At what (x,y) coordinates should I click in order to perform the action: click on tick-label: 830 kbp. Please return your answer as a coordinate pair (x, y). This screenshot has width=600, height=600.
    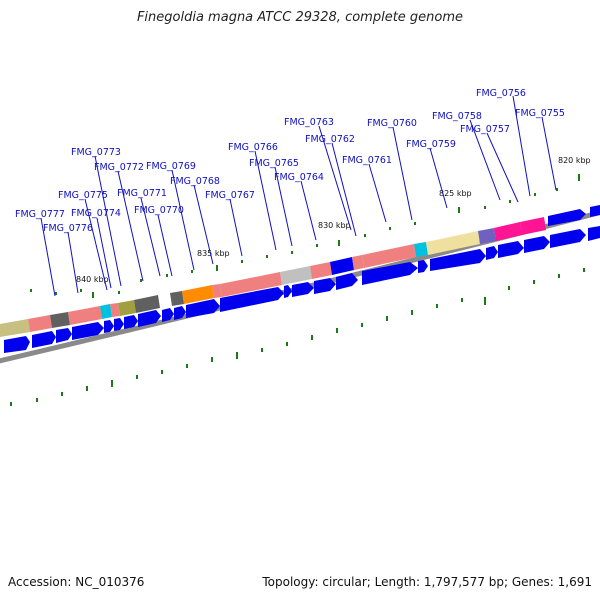
    Looking at the image, I should click on (334, 225).